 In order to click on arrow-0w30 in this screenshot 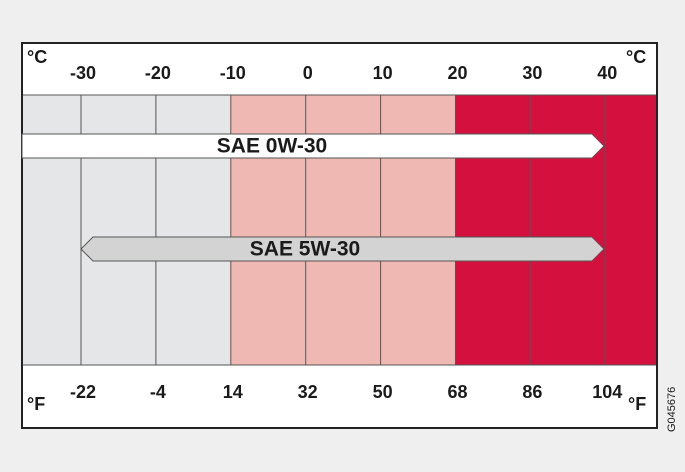, I will do `click(313, 146)`.